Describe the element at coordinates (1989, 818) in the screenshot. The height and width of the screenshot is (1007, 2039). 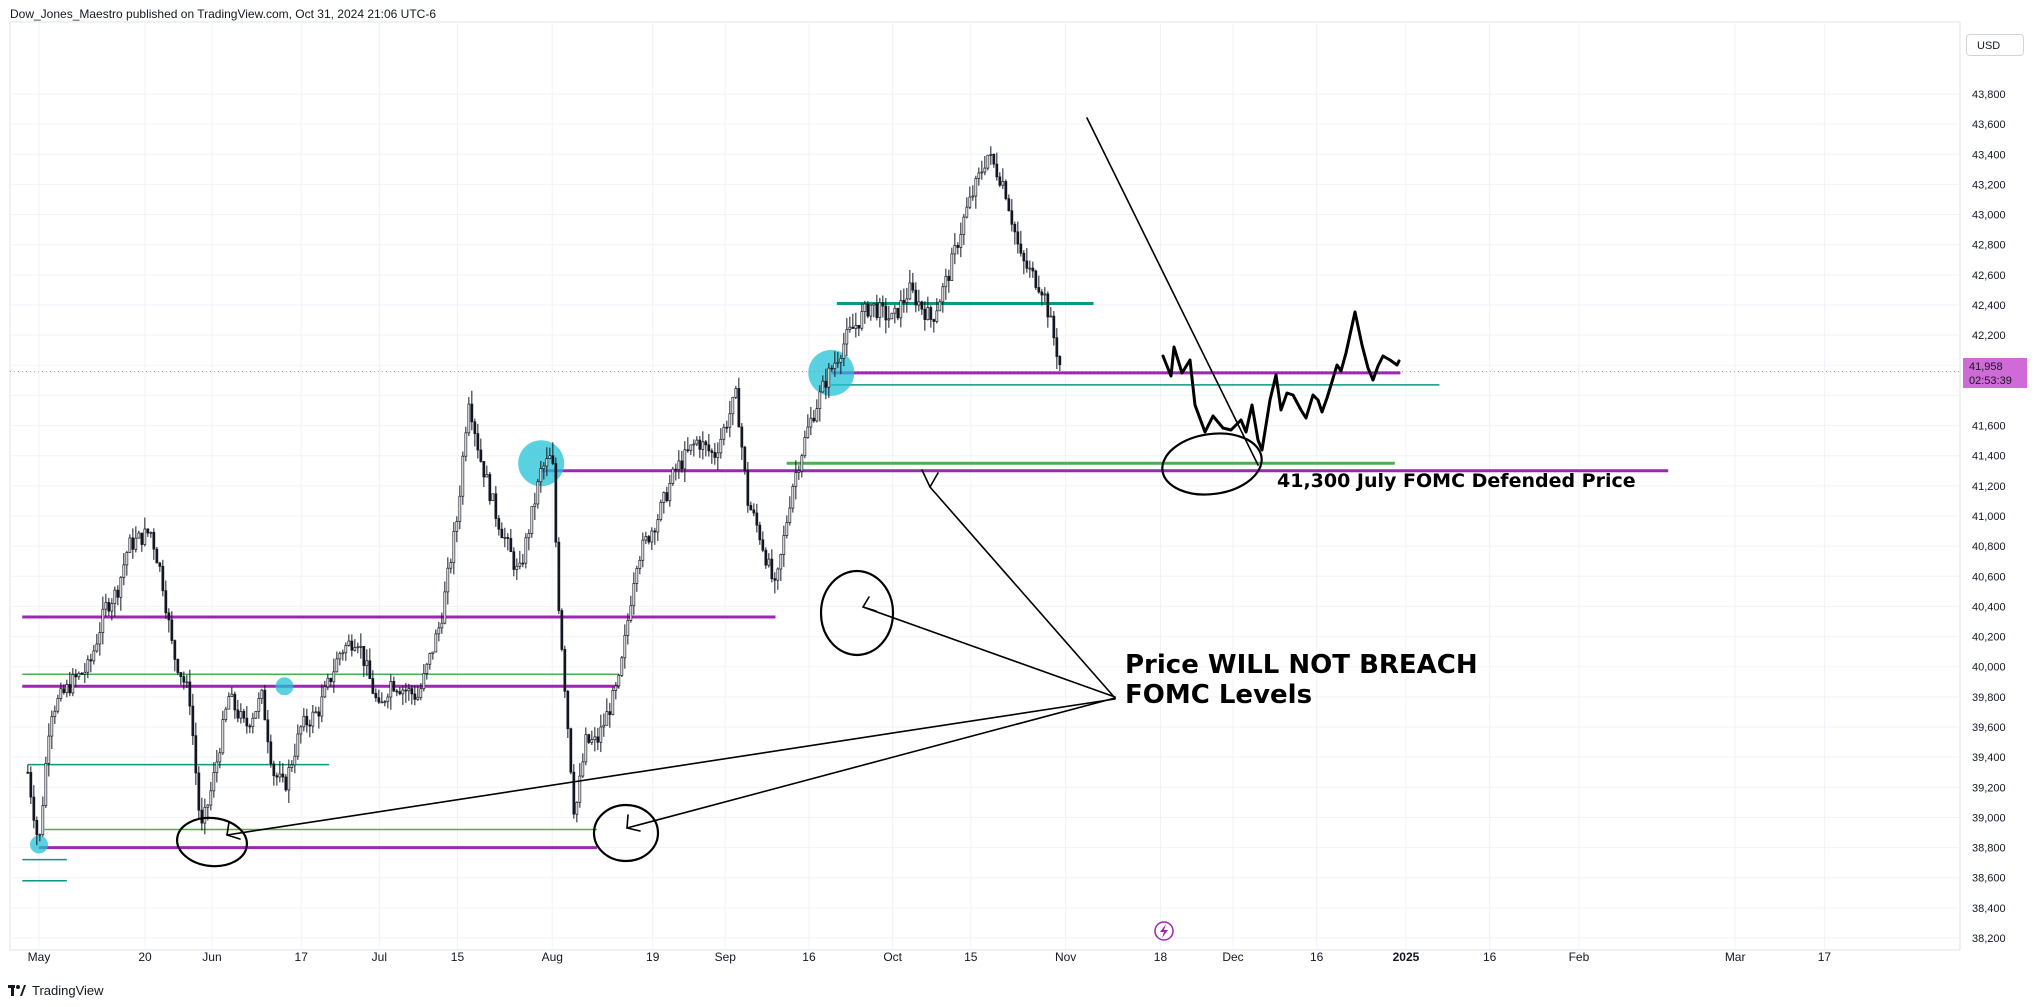
I see `price-tick-label: 39,000` at that location.